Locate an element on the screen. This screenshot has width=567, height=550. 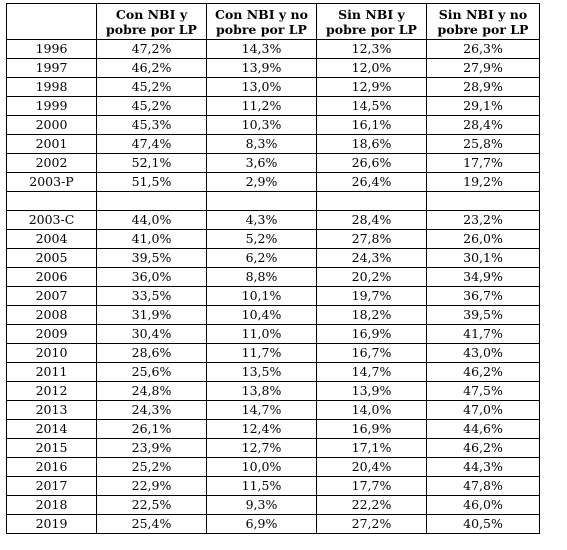
cell-con-nbi-pobre: 41,0% is located at coordinates (151, 239).